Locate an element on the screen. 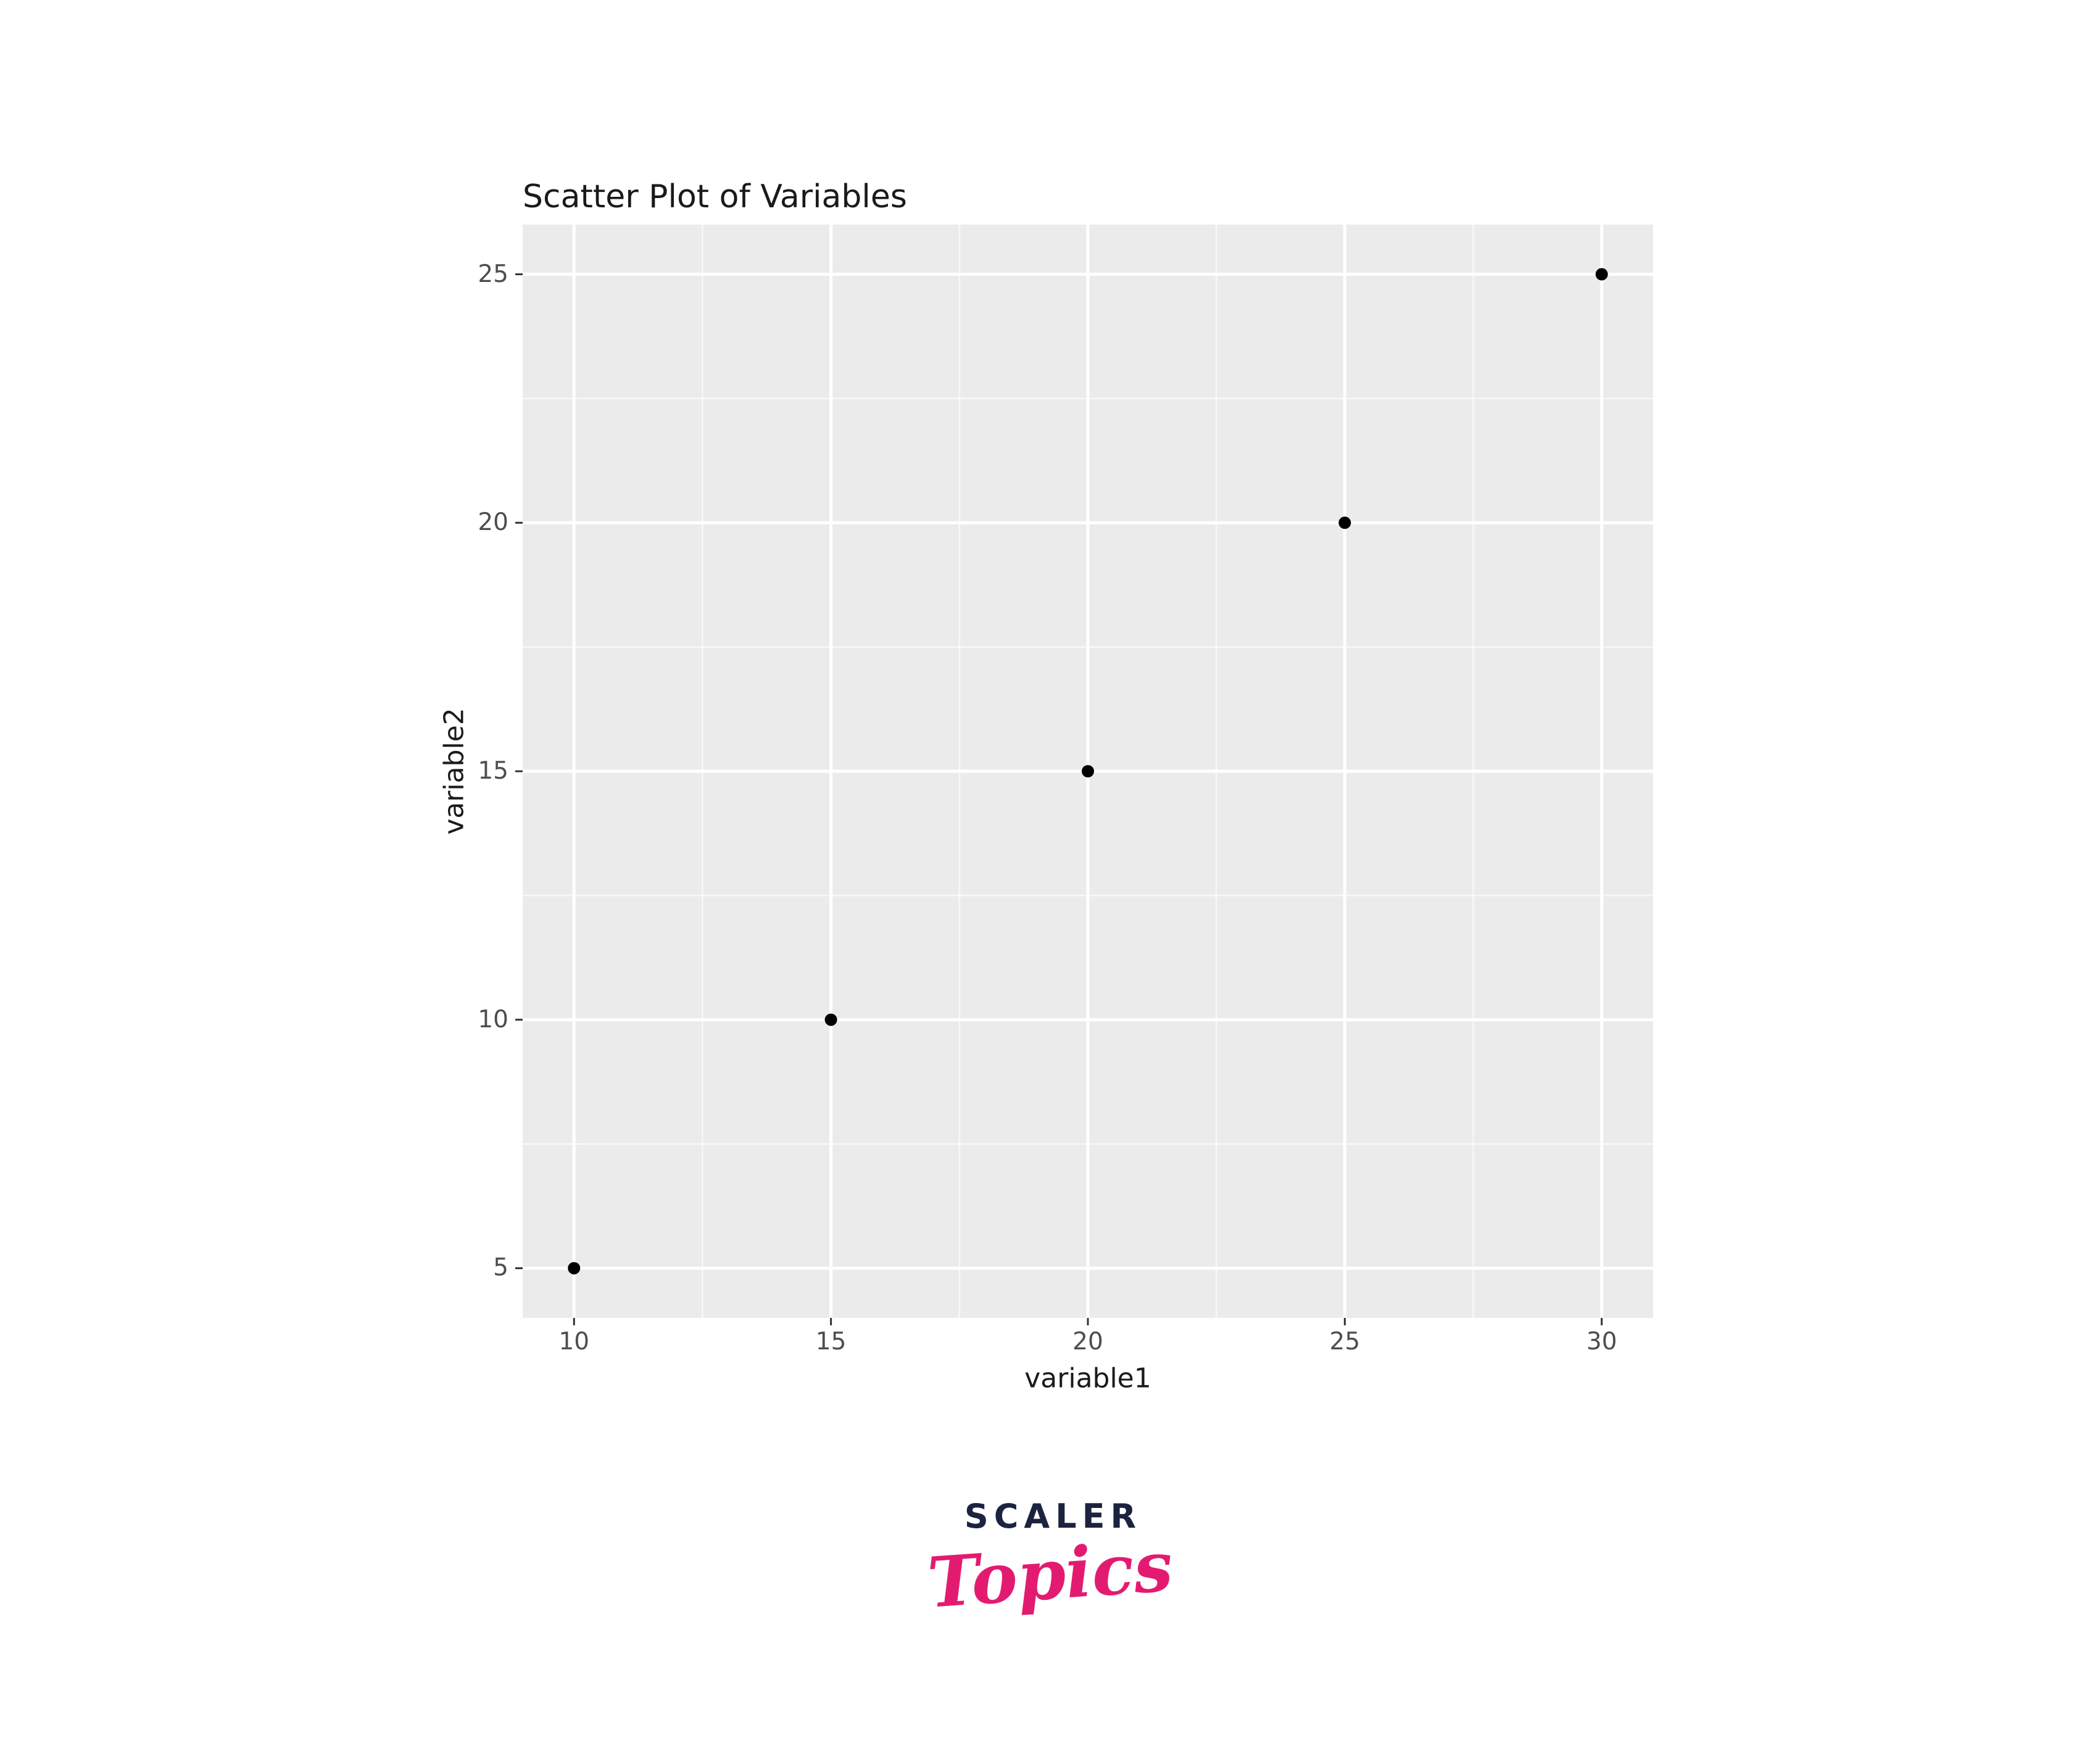 The height and width of the screenshot is (1764, 2098). y-axis-title: variable2 is located at coordinates (454, 771).